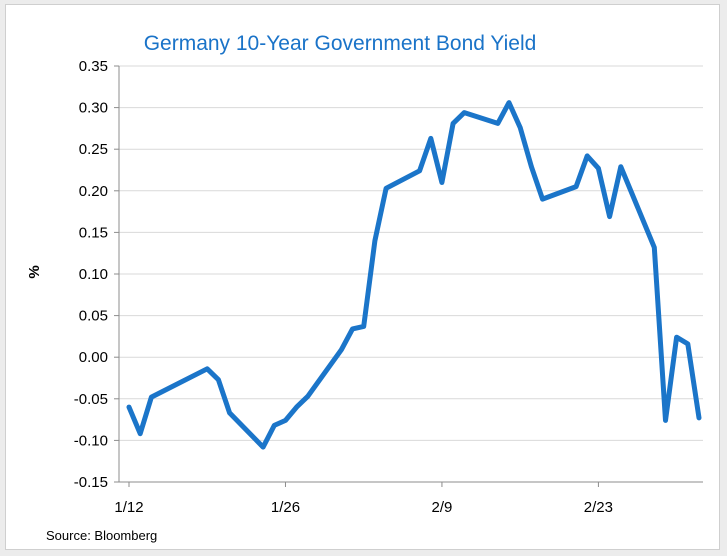  Describe the element at coordinates (442, 507) in the screenshot. I see `x-tick-label: 2/9` at that location.